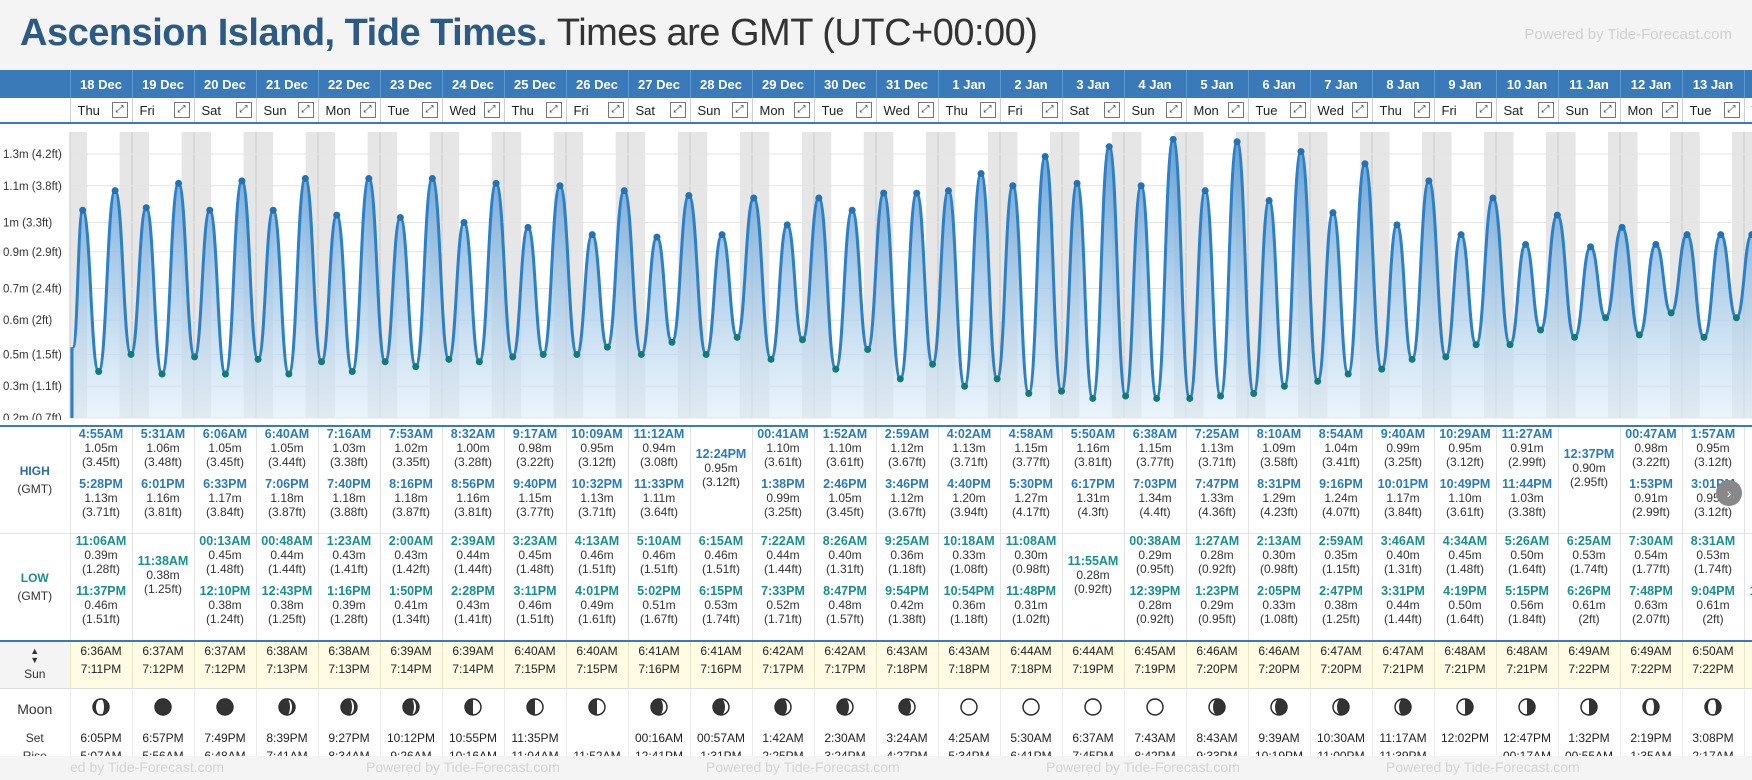 Image resolution: width=1752 pixels, height=780 pixels. What do you see at coordinates (1729, 493) in the screenshot?
I see `scroll-right-icon: ›` at bounding box center [1729, 493].